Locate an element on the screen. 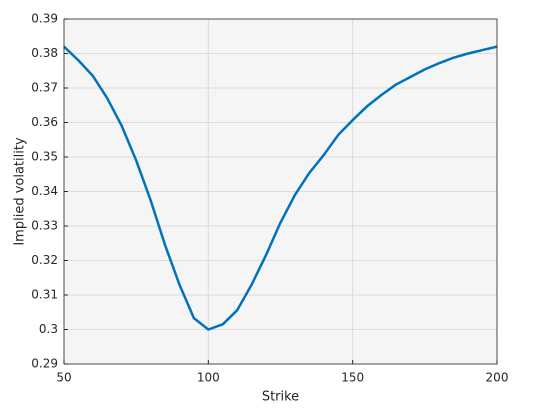 The width and height of the screenshot is (536, 414). x-tick-label: 150 is located at coordinates (352, 378).